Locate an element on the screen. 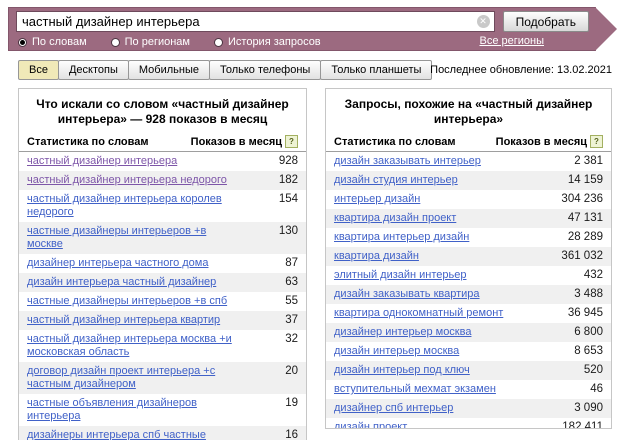  table-row: частный дизайнер интерьера квартир 37 is located at coordinates (162, 320).